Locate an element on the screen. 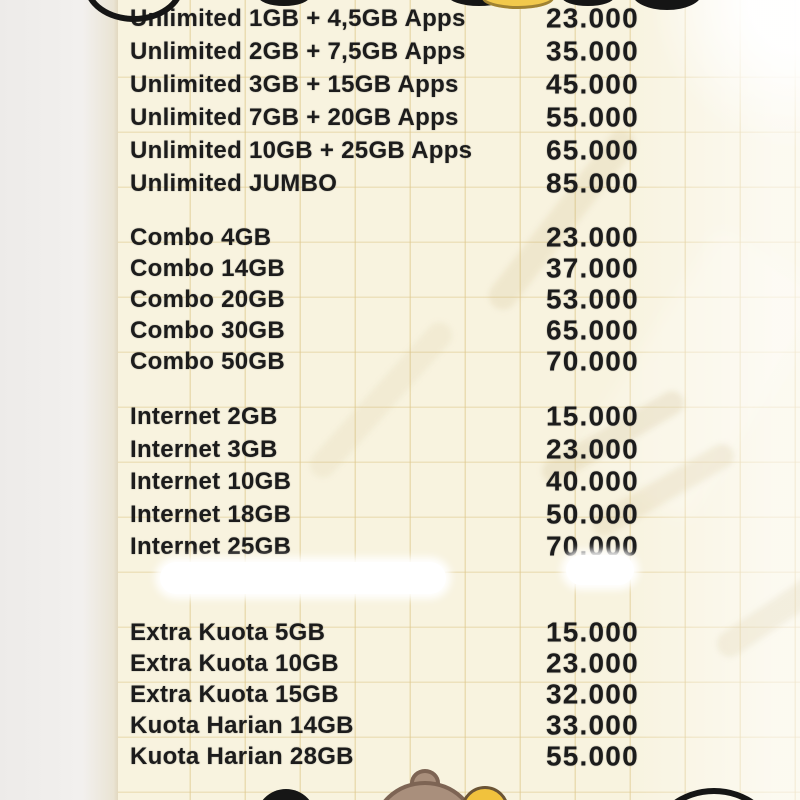 This screenshot has height=800, width=800. plan-label: Combo 4GB is located at coordinates (201, 237).